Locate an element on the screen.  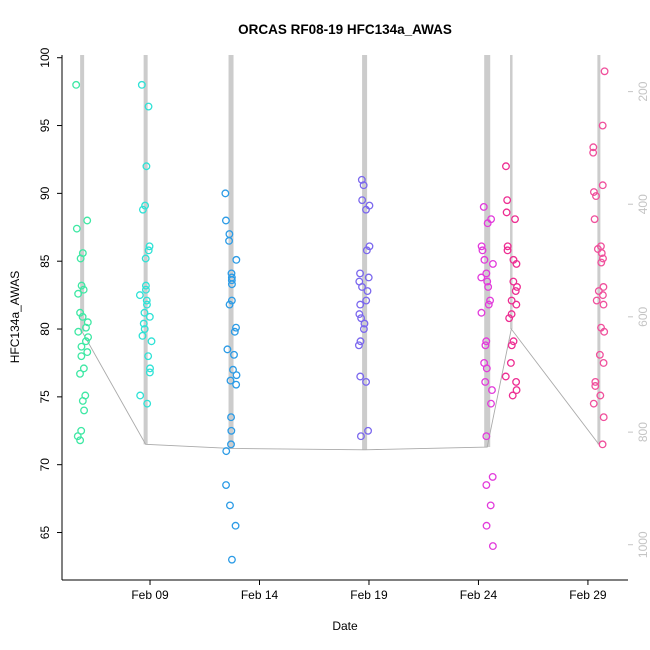
y-tick-label: 85 is located at coordinates (45, 261).